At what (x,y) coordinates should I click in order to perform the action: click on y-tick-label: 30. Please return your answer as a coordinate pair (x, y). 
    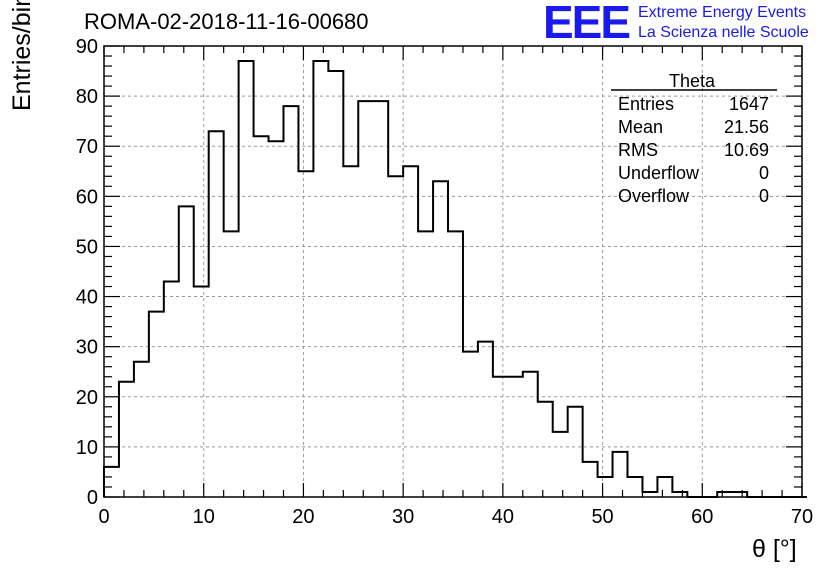
    Looking at the image, I should click on (87, 348).